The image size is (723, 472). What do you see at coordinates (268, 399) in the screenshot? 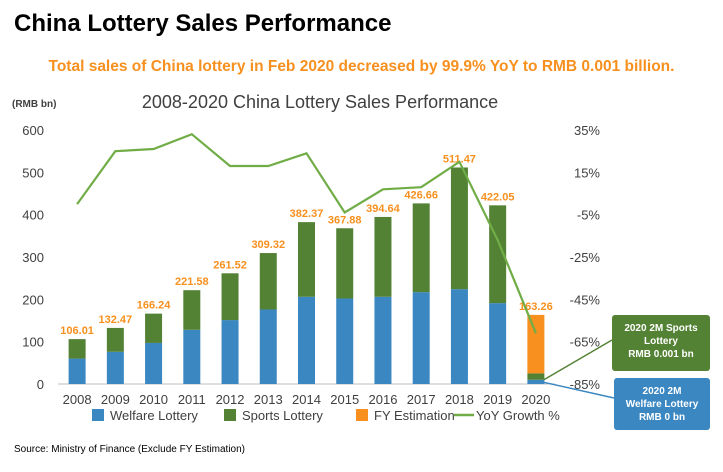
I see `x-tick-label: 2013` at bounding box center [268, 399].